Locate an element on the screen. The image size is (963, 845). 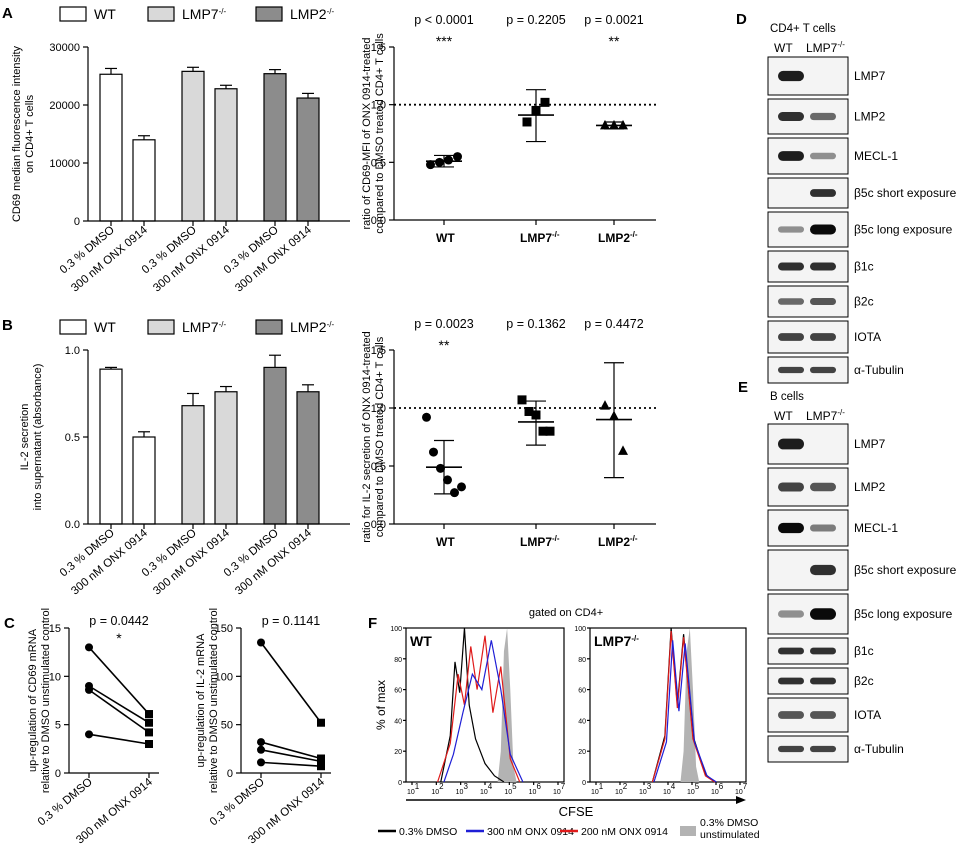
x-tick-label: 10¹ is located at coordinates (413, 789).